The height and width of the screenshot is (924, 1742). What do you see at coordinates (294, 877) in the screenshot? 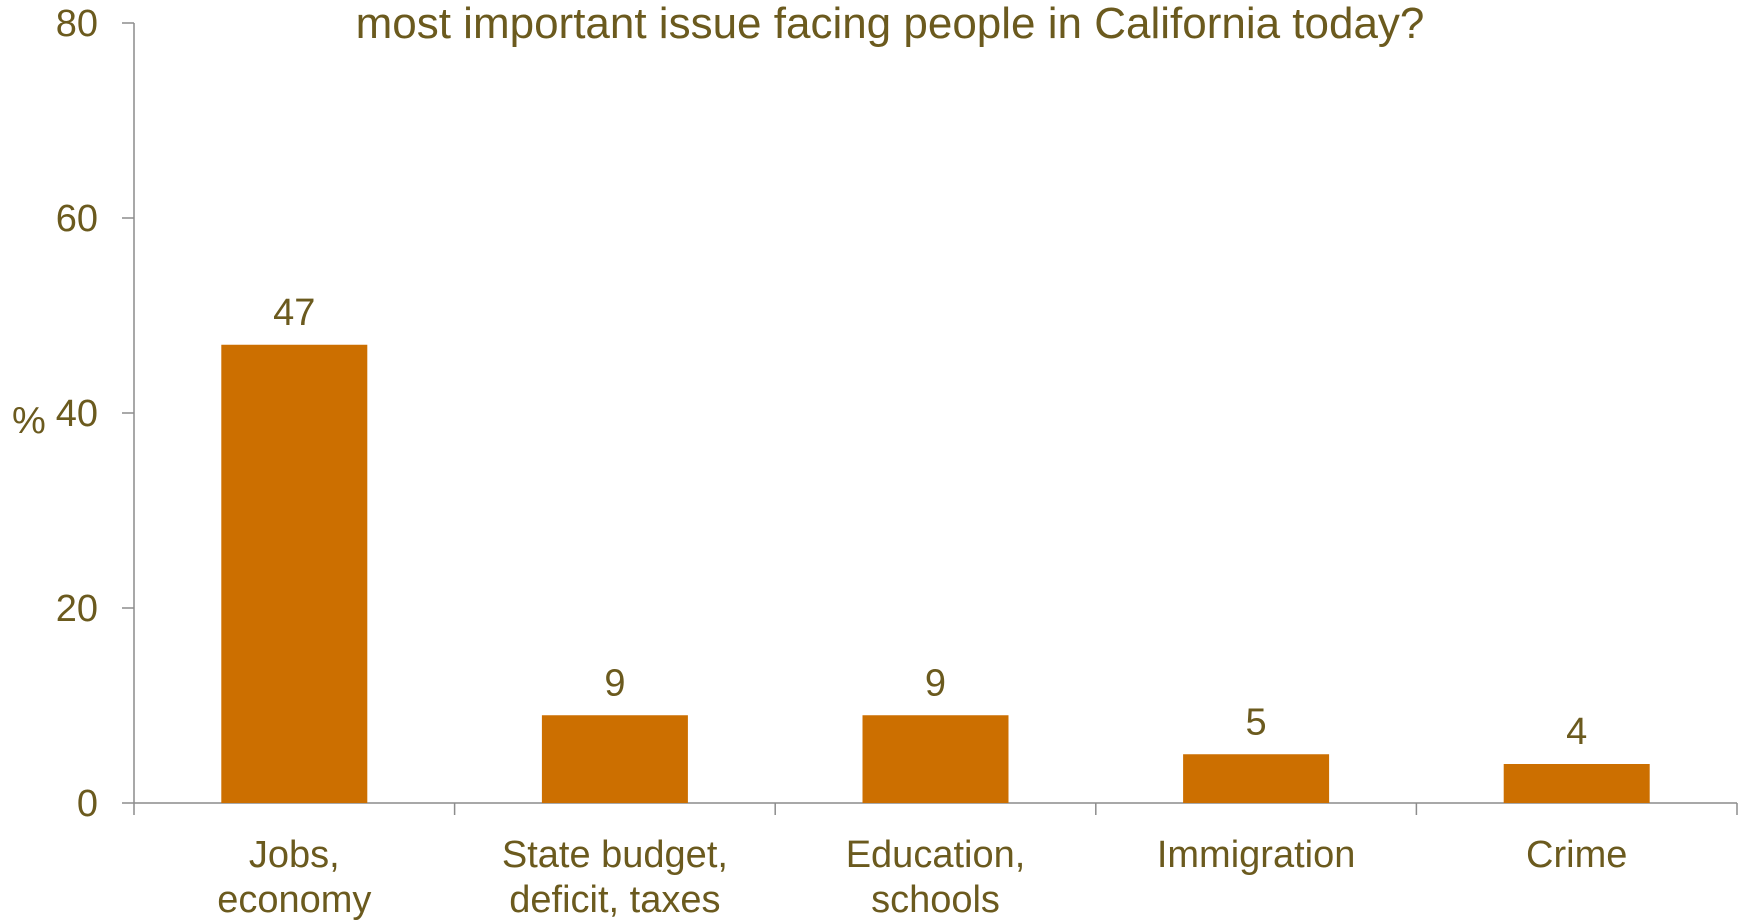
I see `x-tick-label: Jobs, economy` at bounding box center [294, 877].